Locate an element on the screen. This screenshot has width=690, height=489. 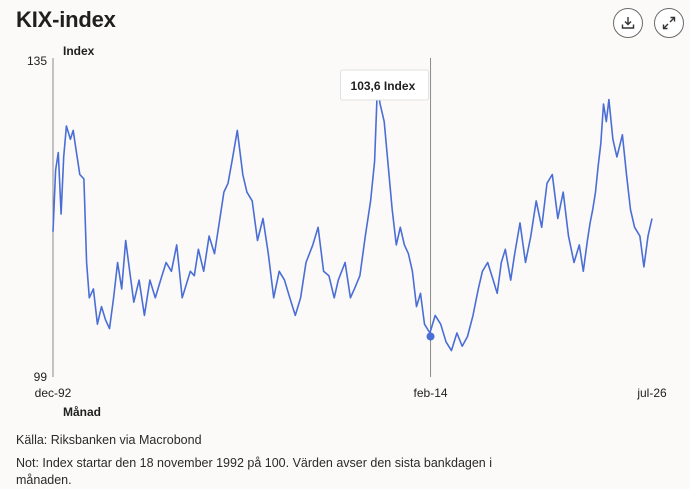
hover-point is located at coordinates (430, 336).